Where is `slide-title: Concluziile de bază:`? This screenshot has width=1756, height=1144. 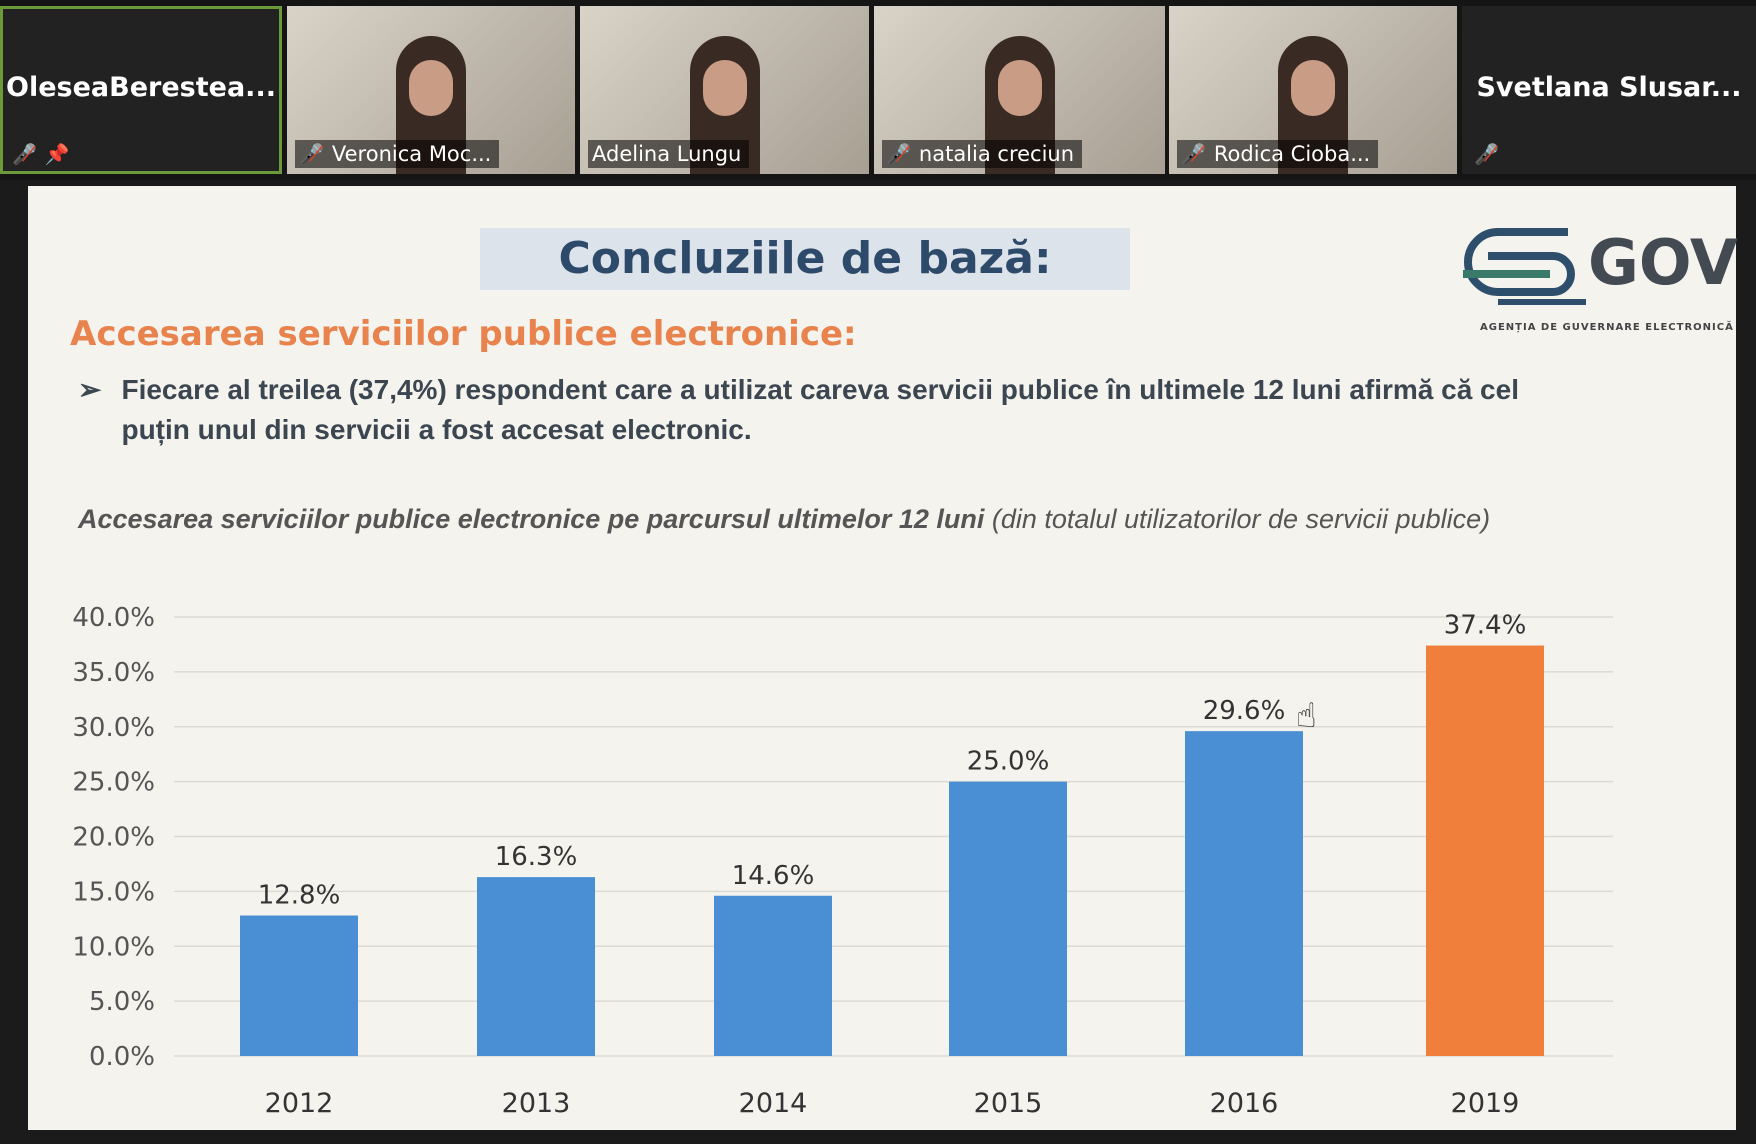
slide-title: Concluziile de bază: is located at coordinates (805, 259).